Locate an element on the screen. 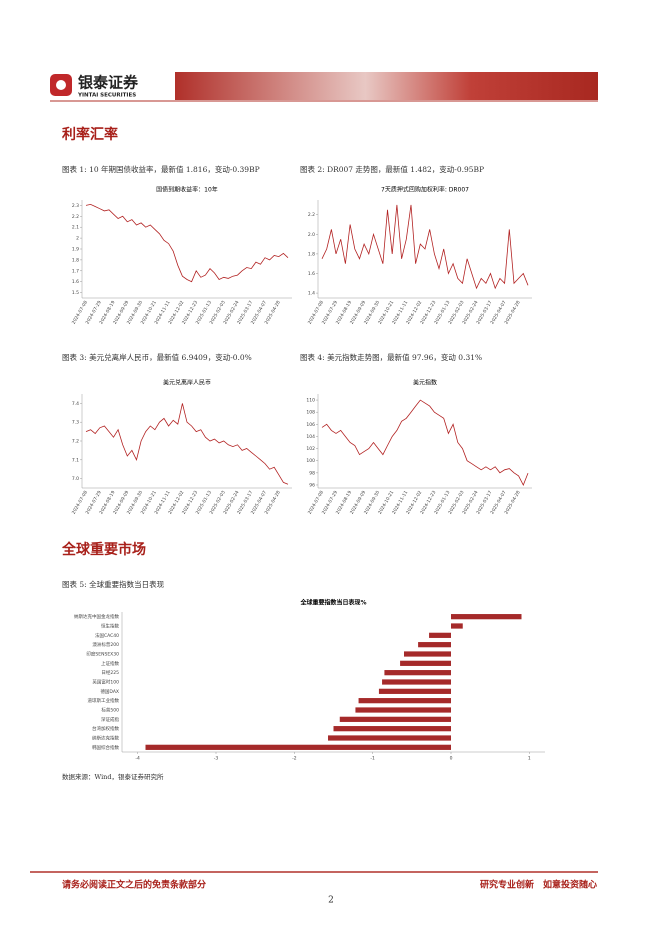 The image size is (662, 940). section-title: 利率汇率 is located at coordinates (90, 134).